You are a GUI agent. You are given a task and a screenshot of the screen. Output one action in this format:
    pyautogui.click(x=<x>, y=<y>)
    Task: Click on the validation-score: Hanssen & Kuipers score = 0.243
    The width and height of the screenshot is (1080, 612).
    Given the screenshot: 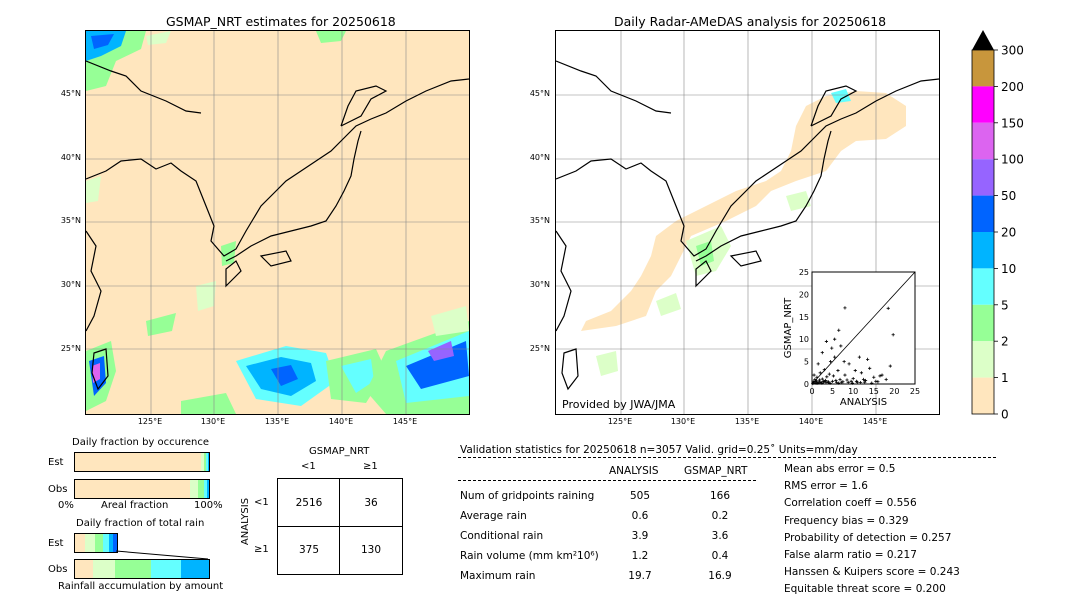 What is the action you would take?
    pyautogui.click(x=872, y=572)
    